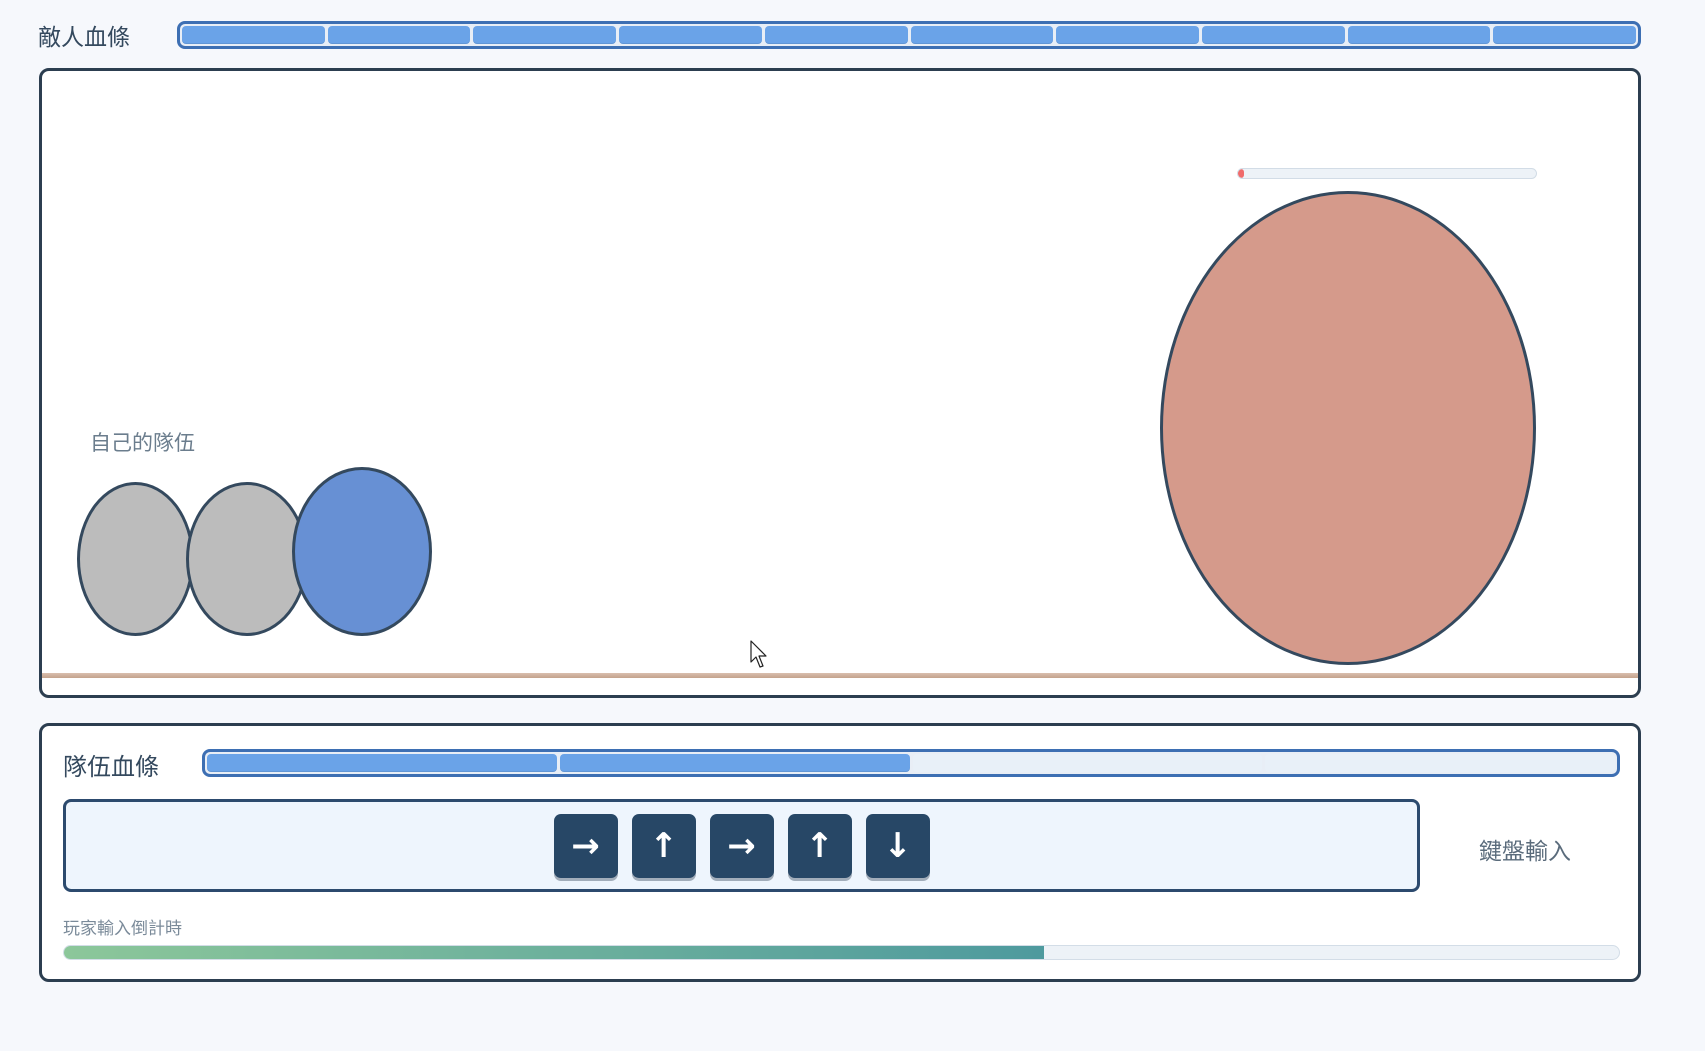  Describe the element at coordinates (1525, 852) in the screenshot. I see `keyboard-input-label: 鍵盤輸入` at that location.